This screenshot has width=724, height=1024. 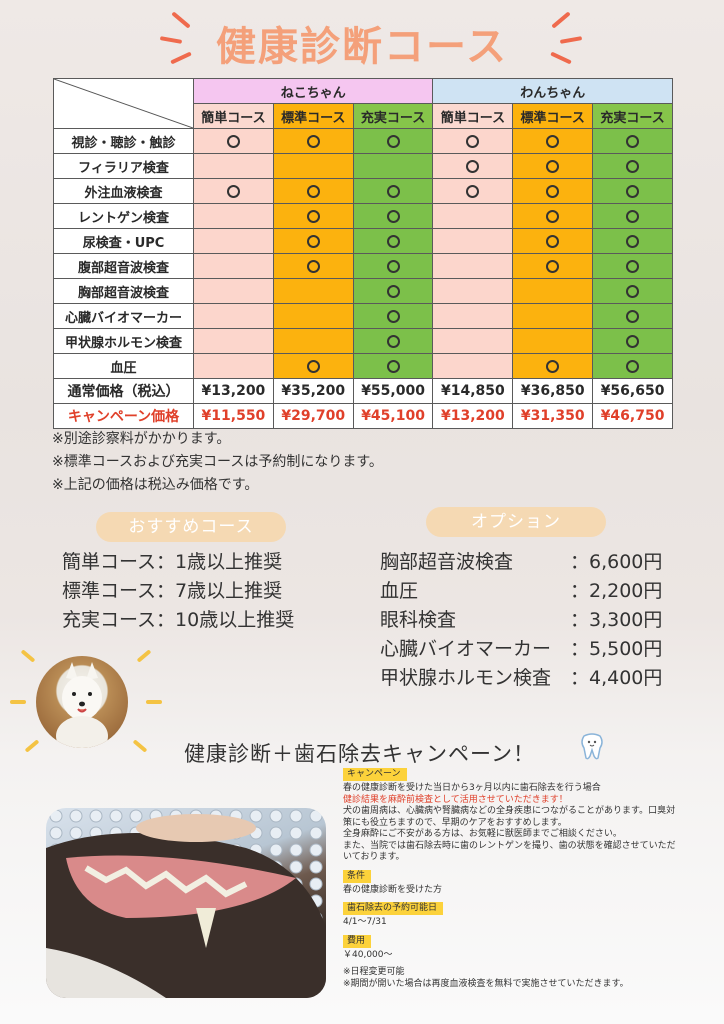 What do you see at coordinates (473, 391) in the screenshot?
I see `regular-price: ¥14,850` at bounding box center [473, 391].